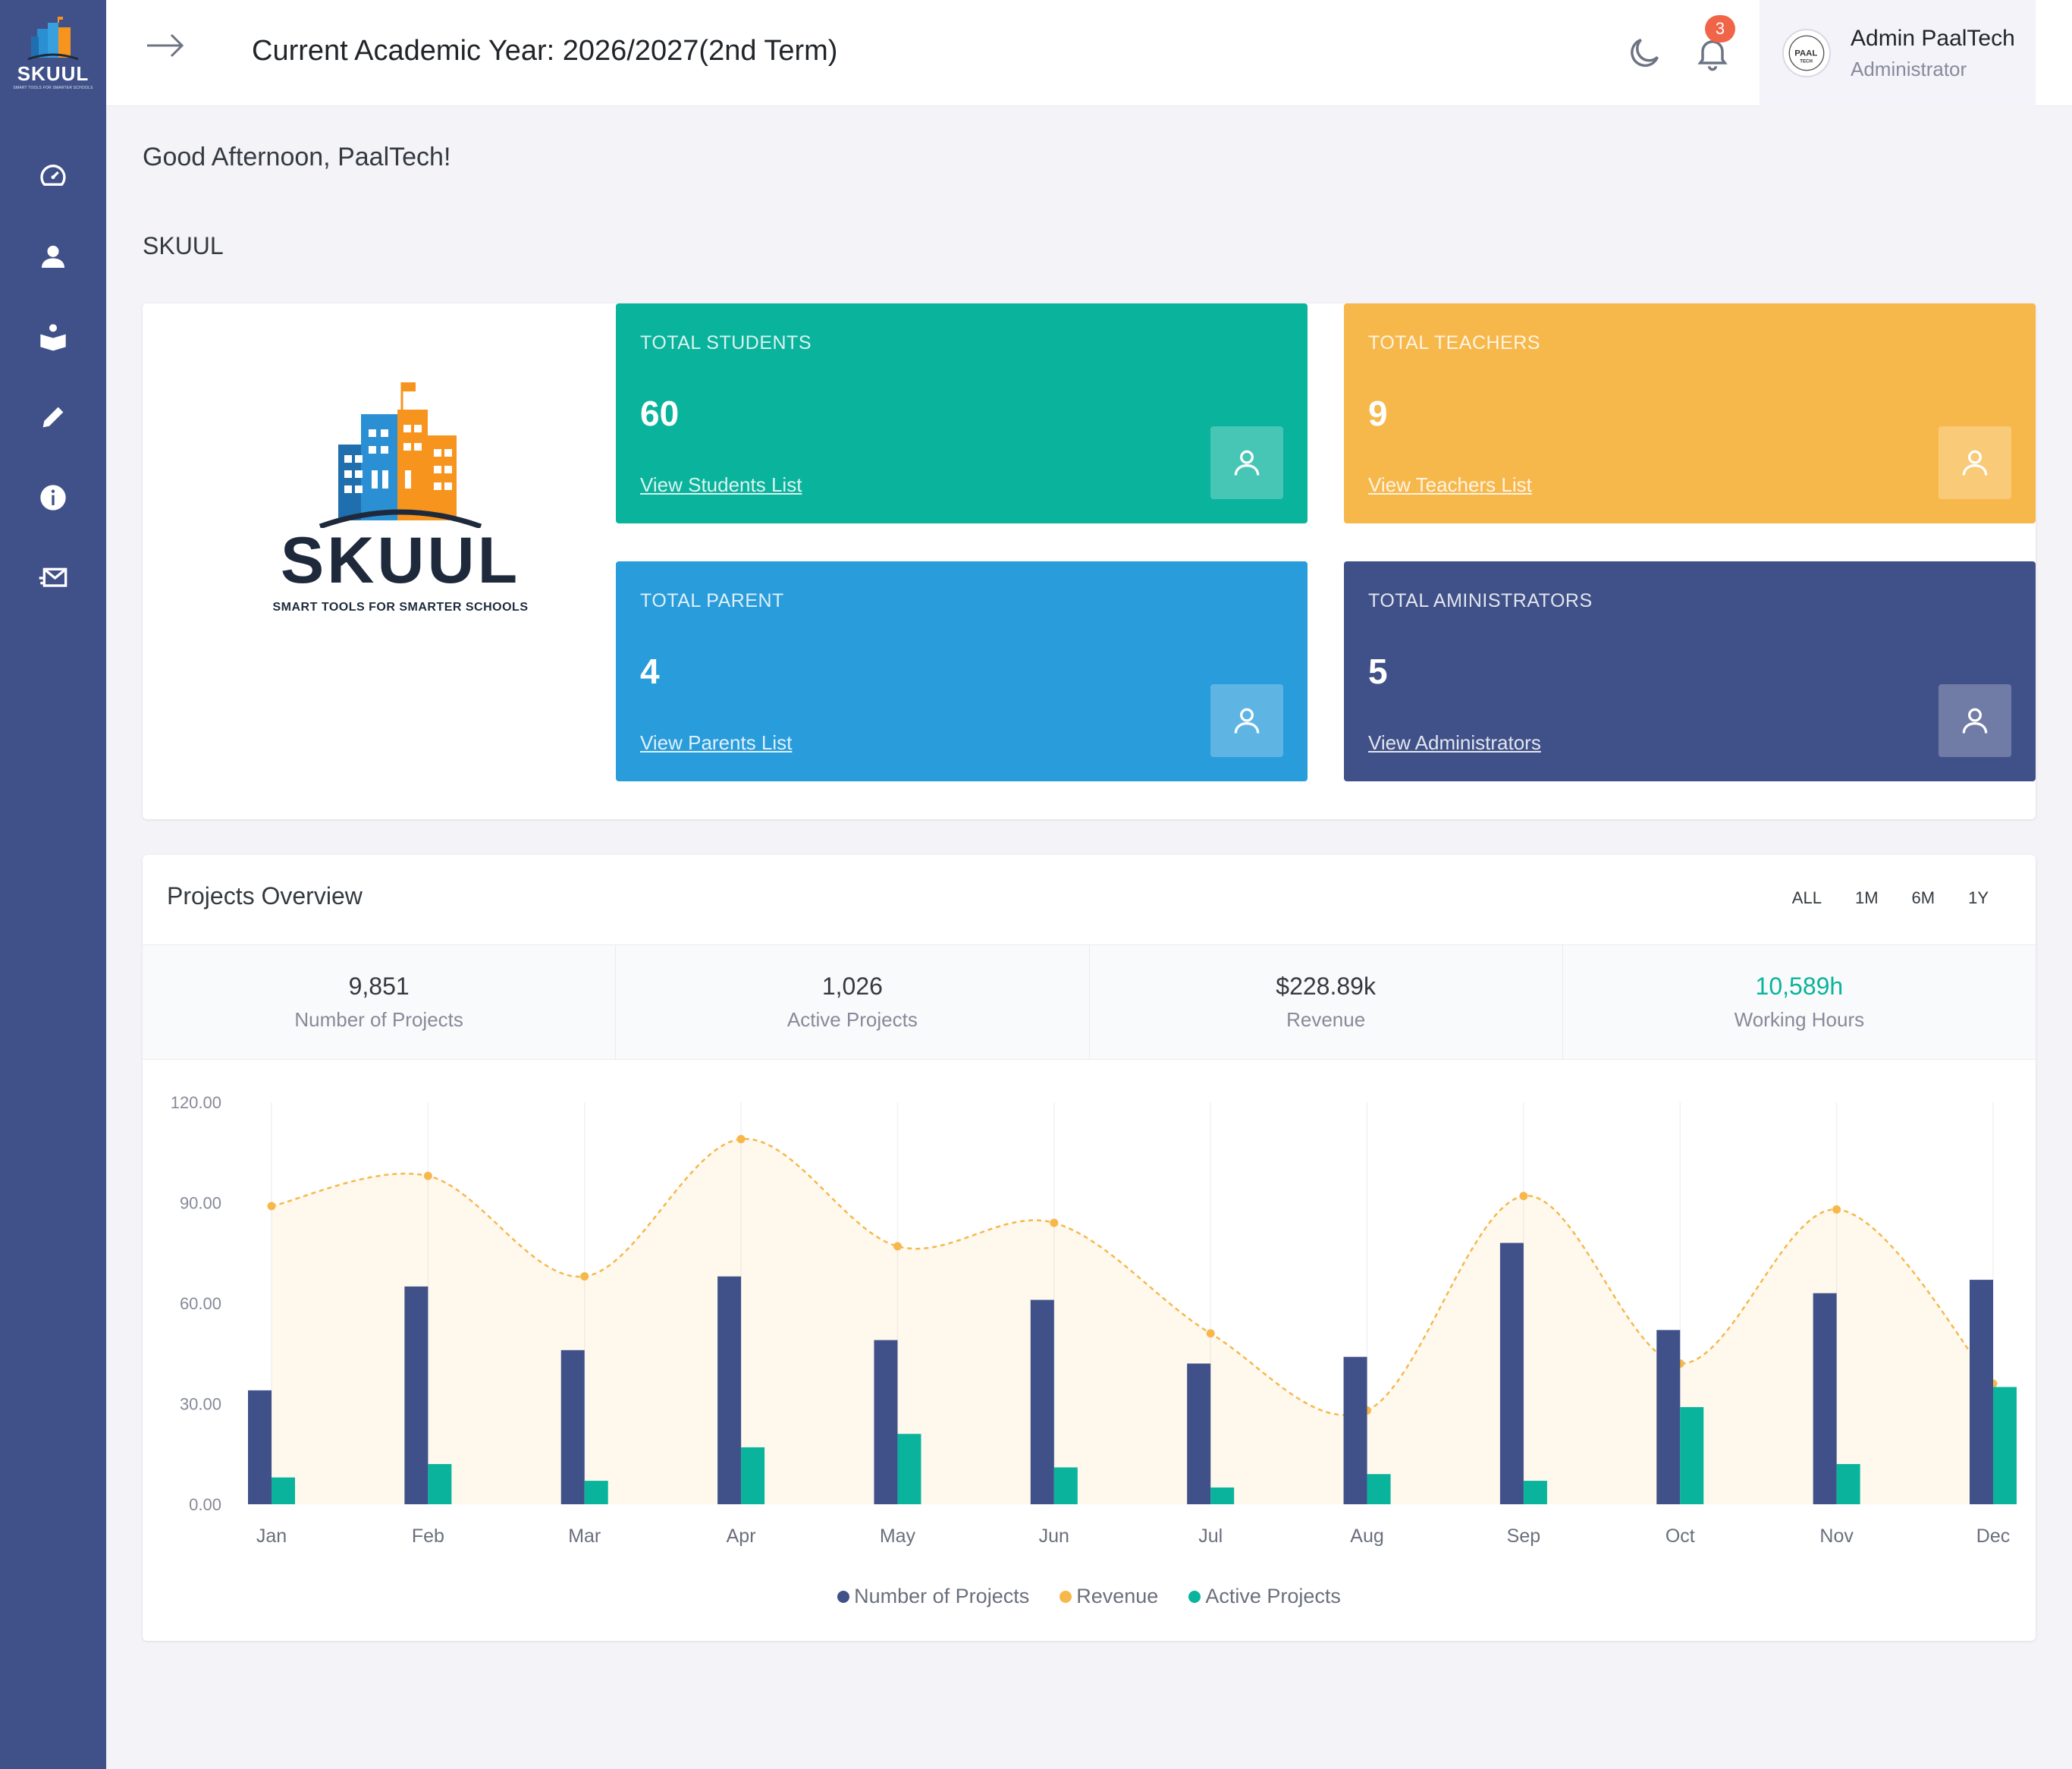 This screenshot has width=2072, height=1769. I want to click on y-tick-label: 120.00, so click(196, 1102).